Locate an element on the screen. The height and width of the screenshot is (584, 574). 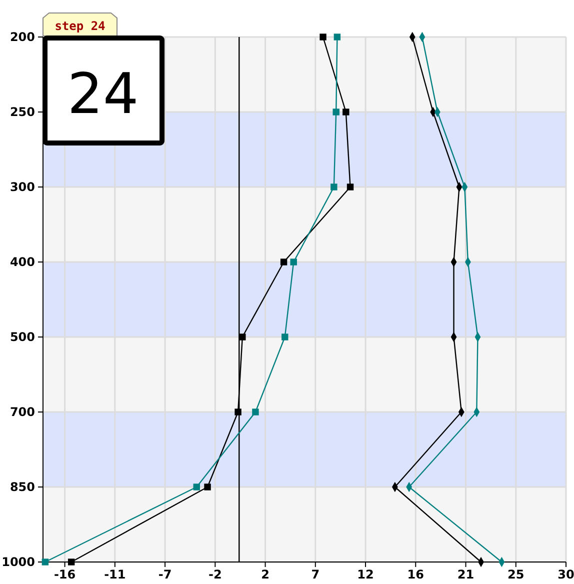
chart-title: step 24 is located at coordinates (80, 26).